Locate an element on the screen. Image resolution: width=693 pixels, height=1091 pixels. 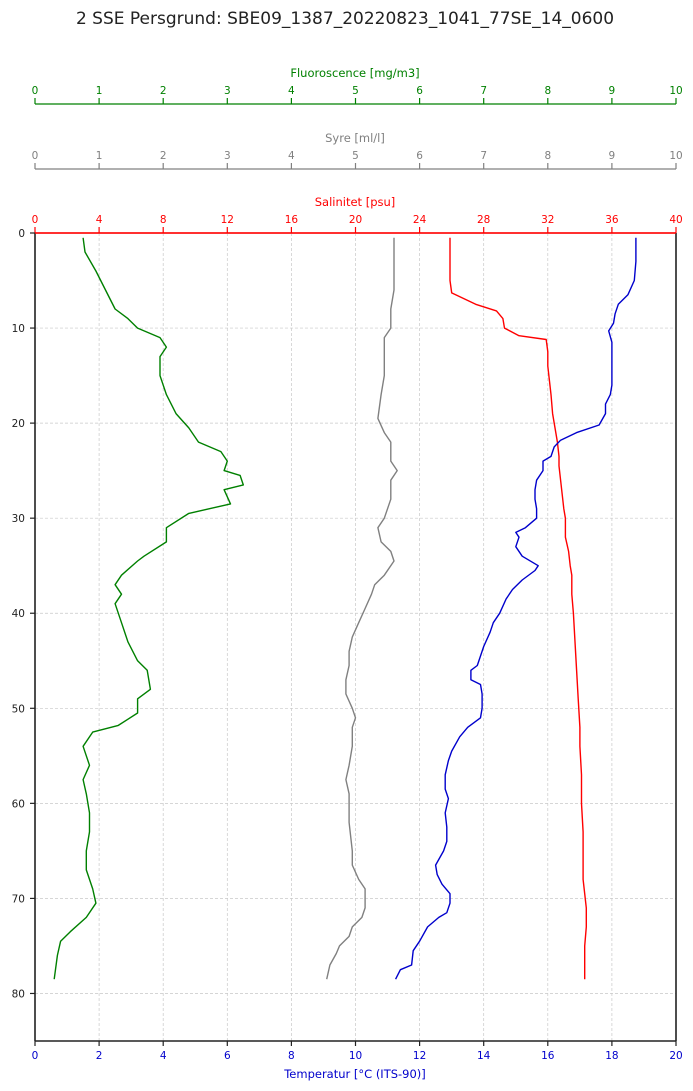
temperature-tick-label: 18 is located at coordinates (611, 1056).